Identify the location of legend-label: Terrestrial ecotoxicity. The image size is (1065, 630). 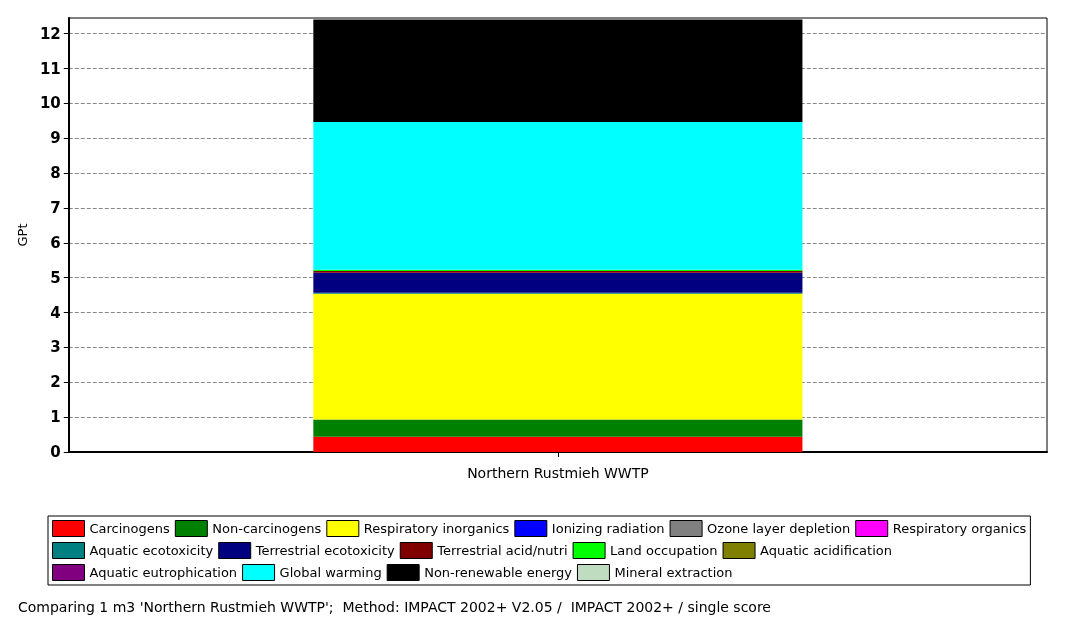
(325, 550).